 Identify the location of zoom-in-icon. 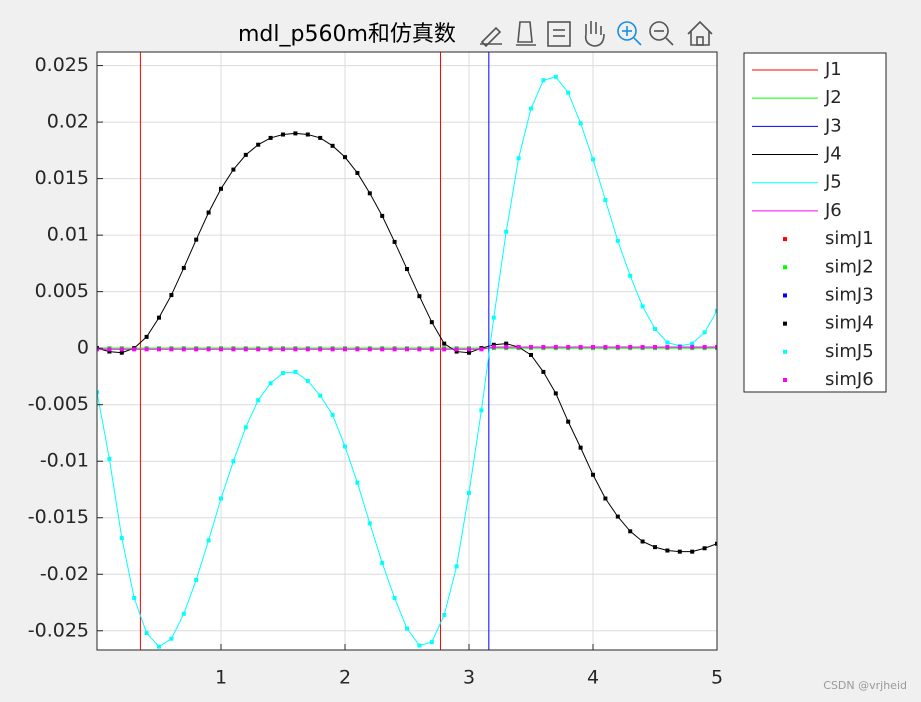
(629, 33).